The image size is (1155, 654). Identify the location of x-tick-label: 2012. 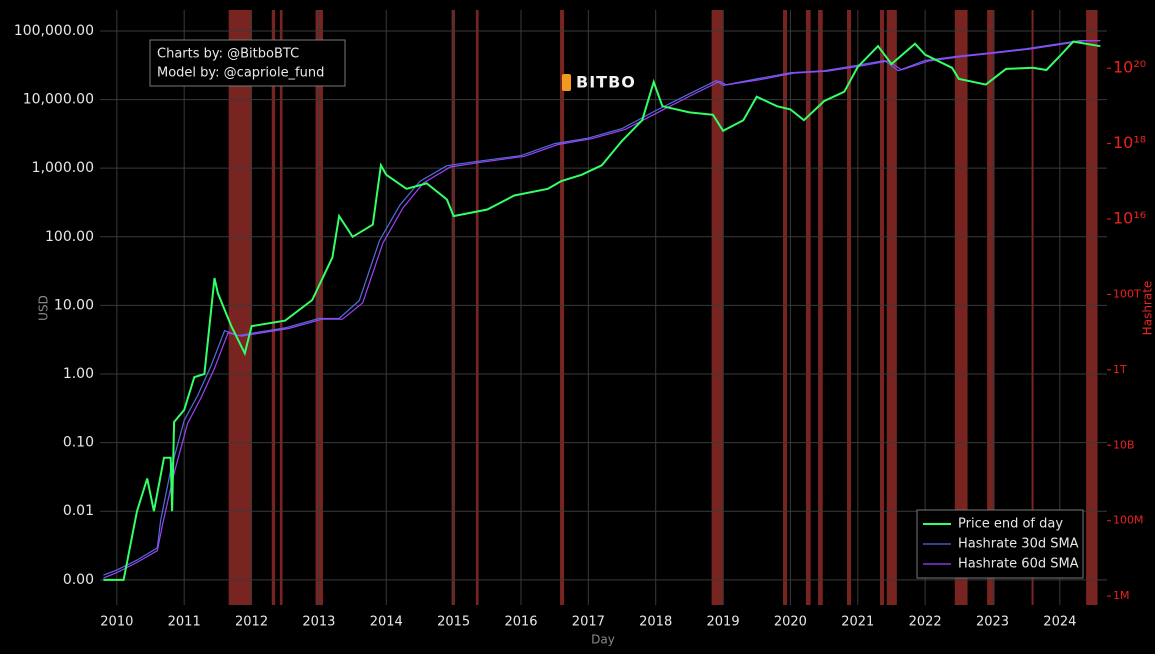
(251, 622).